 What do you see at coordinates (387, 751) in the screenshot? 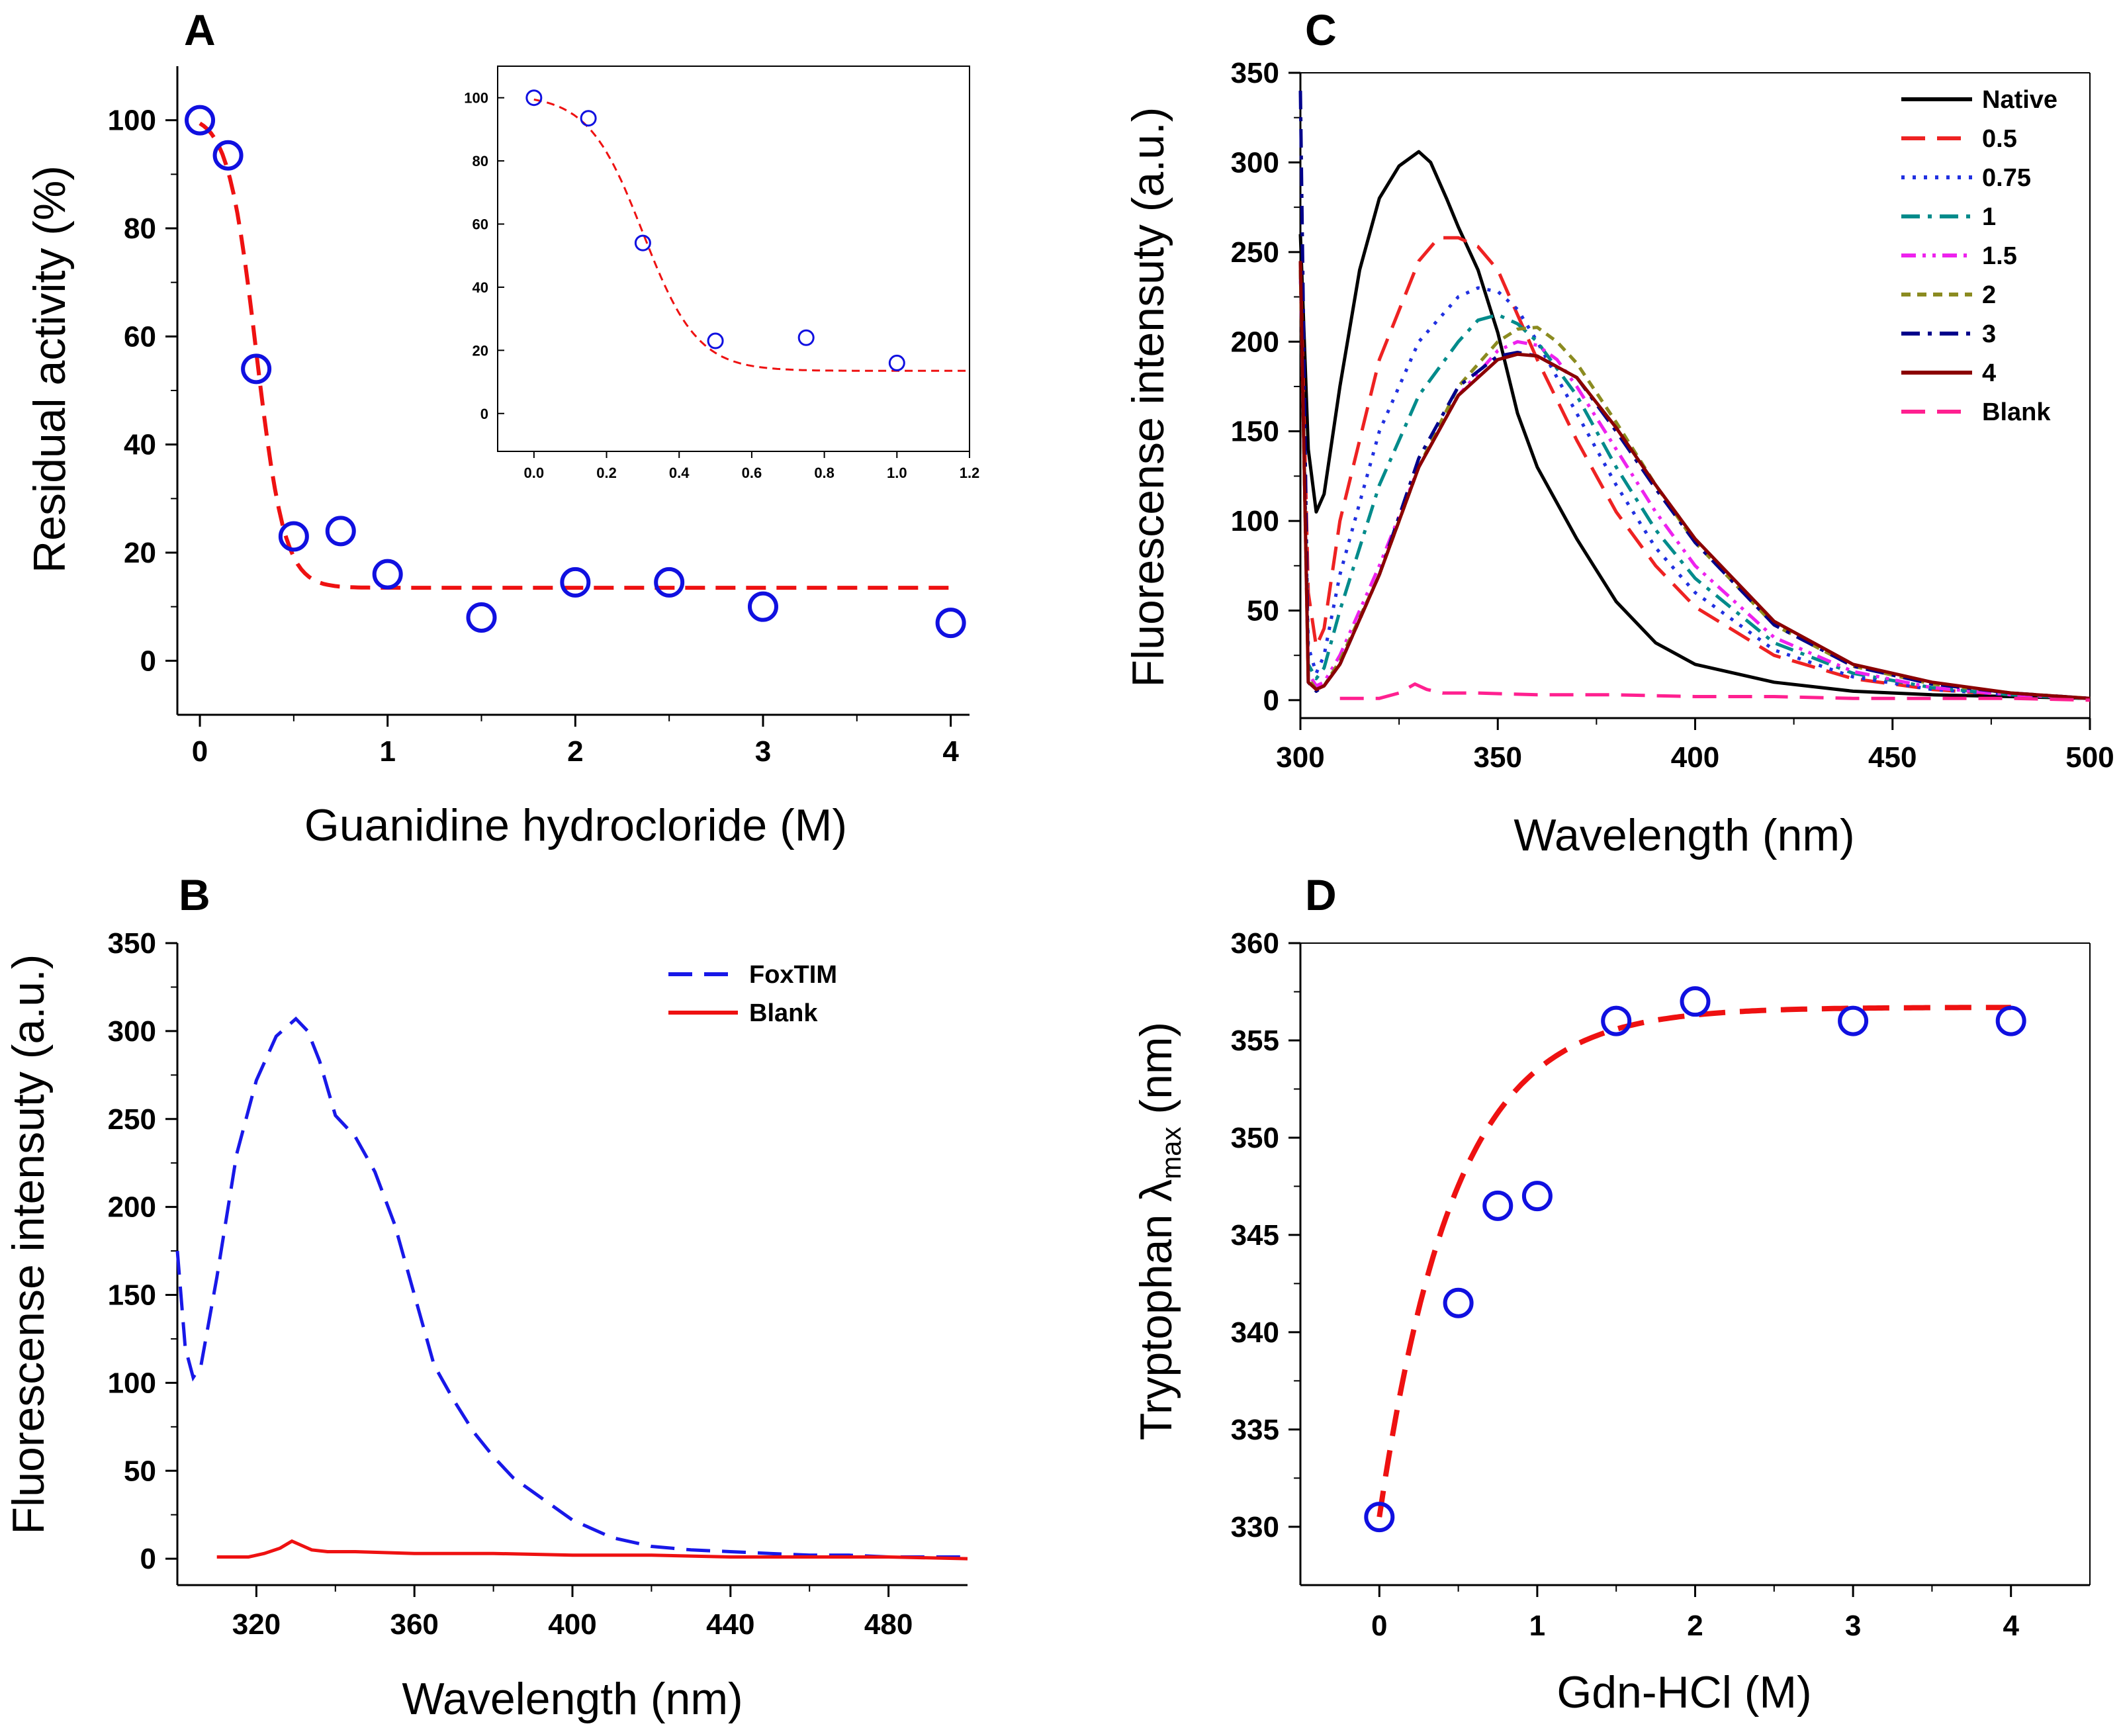
I see `panel-a-xtick-label: 1` at bounding box center [387, 751].